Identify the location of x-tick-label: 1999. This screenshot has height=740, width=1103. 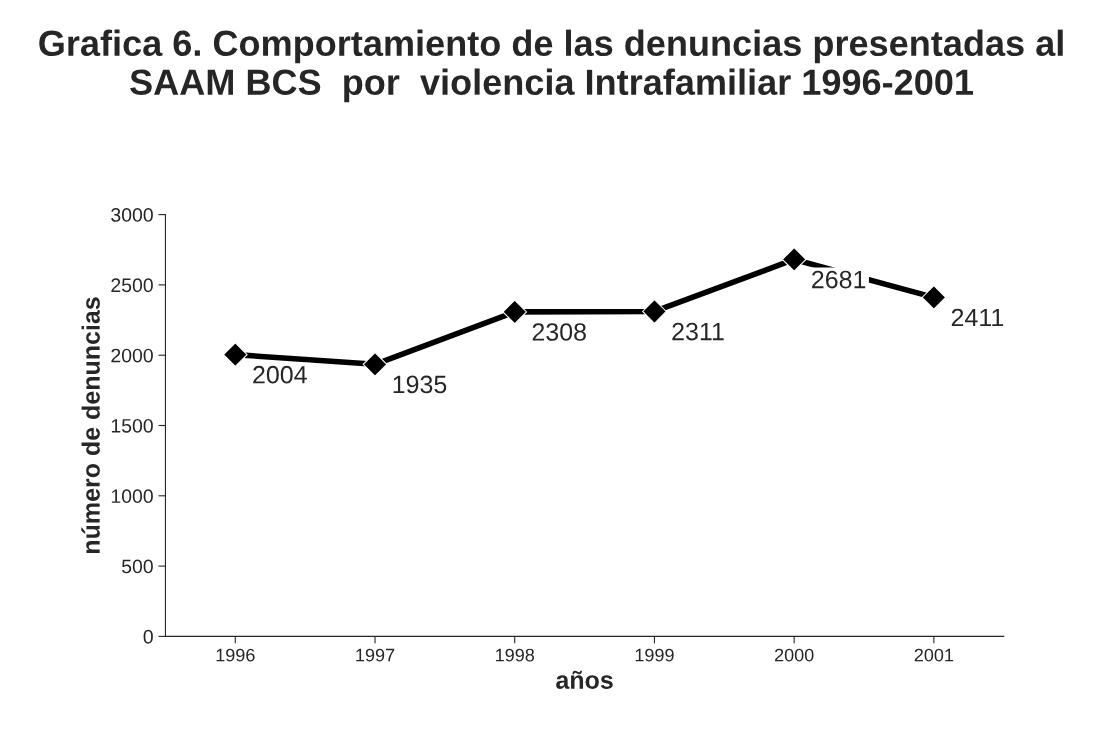
(654, 655).